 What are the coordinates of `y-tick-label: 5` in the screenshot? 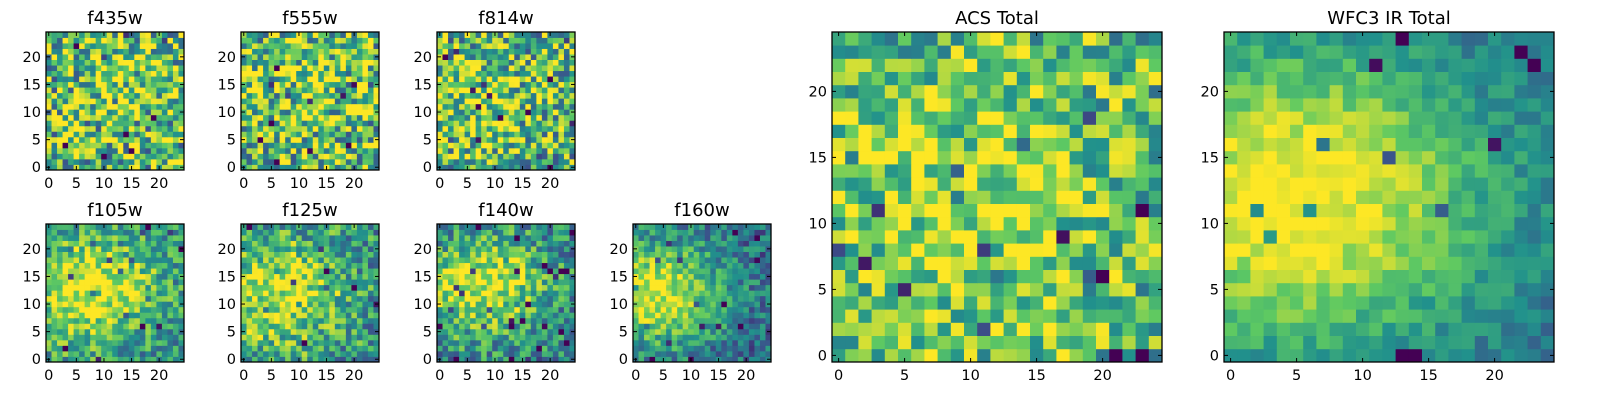 It's located at (623, 333).